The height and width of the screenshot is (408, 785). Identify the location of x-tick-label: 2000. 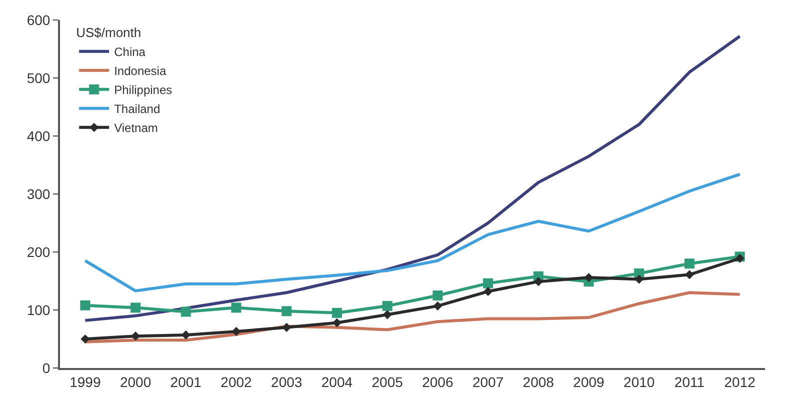
(136, 382).